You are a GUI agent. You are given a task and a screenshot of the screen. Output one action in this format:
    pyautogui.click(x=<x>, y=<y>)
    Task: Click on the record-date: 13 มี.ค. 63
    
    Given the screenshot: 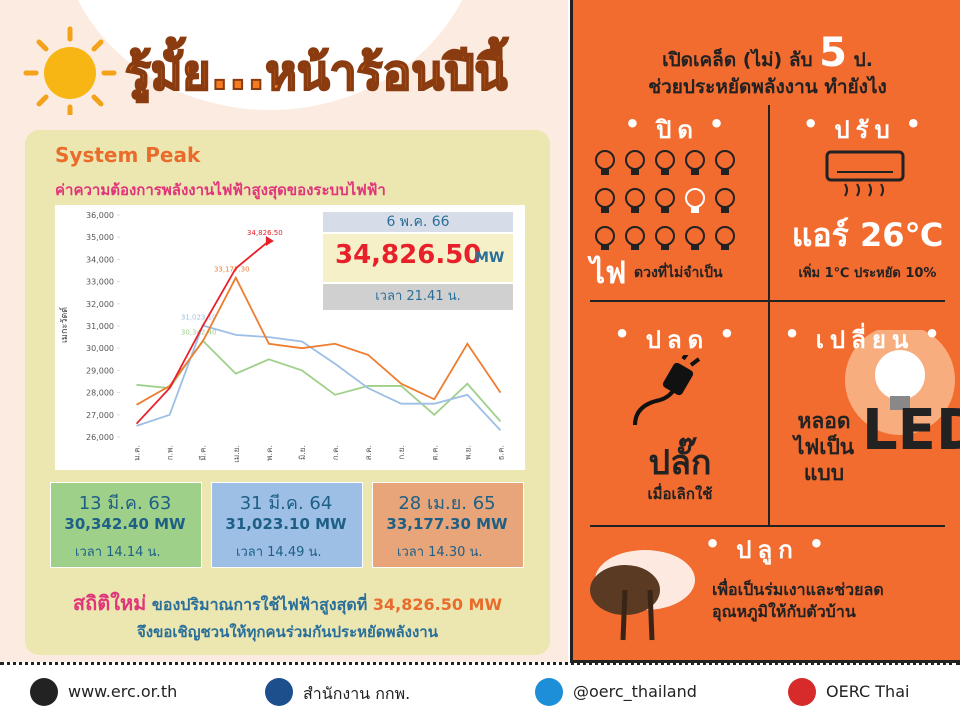 What is the action you would take?
    pyautogui.click(x=125, y=503)
    